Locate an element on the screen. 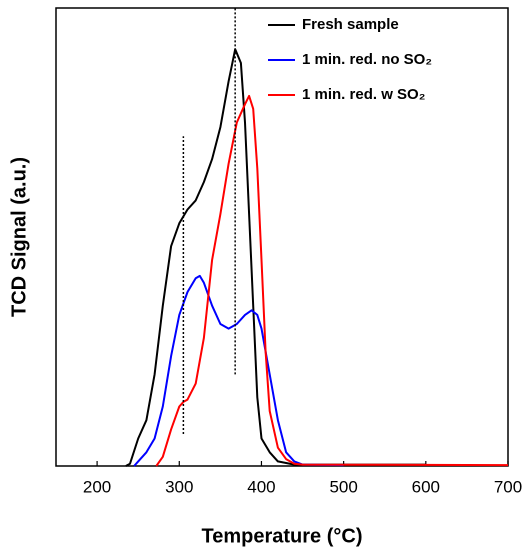 The image size is (528, 550). x-axis-label: Temperature (°C) is located at coordinates (282, 536).